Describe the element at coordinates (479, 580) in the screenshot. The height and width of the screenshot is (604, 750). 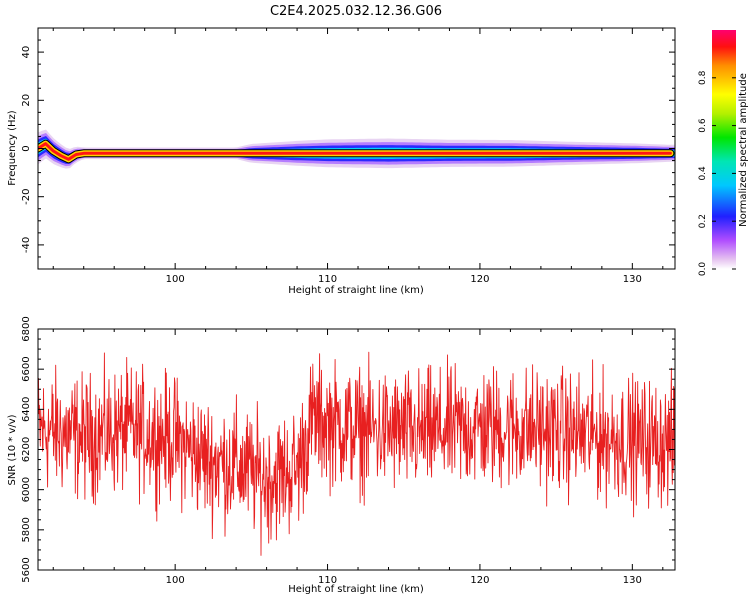
I see `snr-xtick-label: 120` at that location.